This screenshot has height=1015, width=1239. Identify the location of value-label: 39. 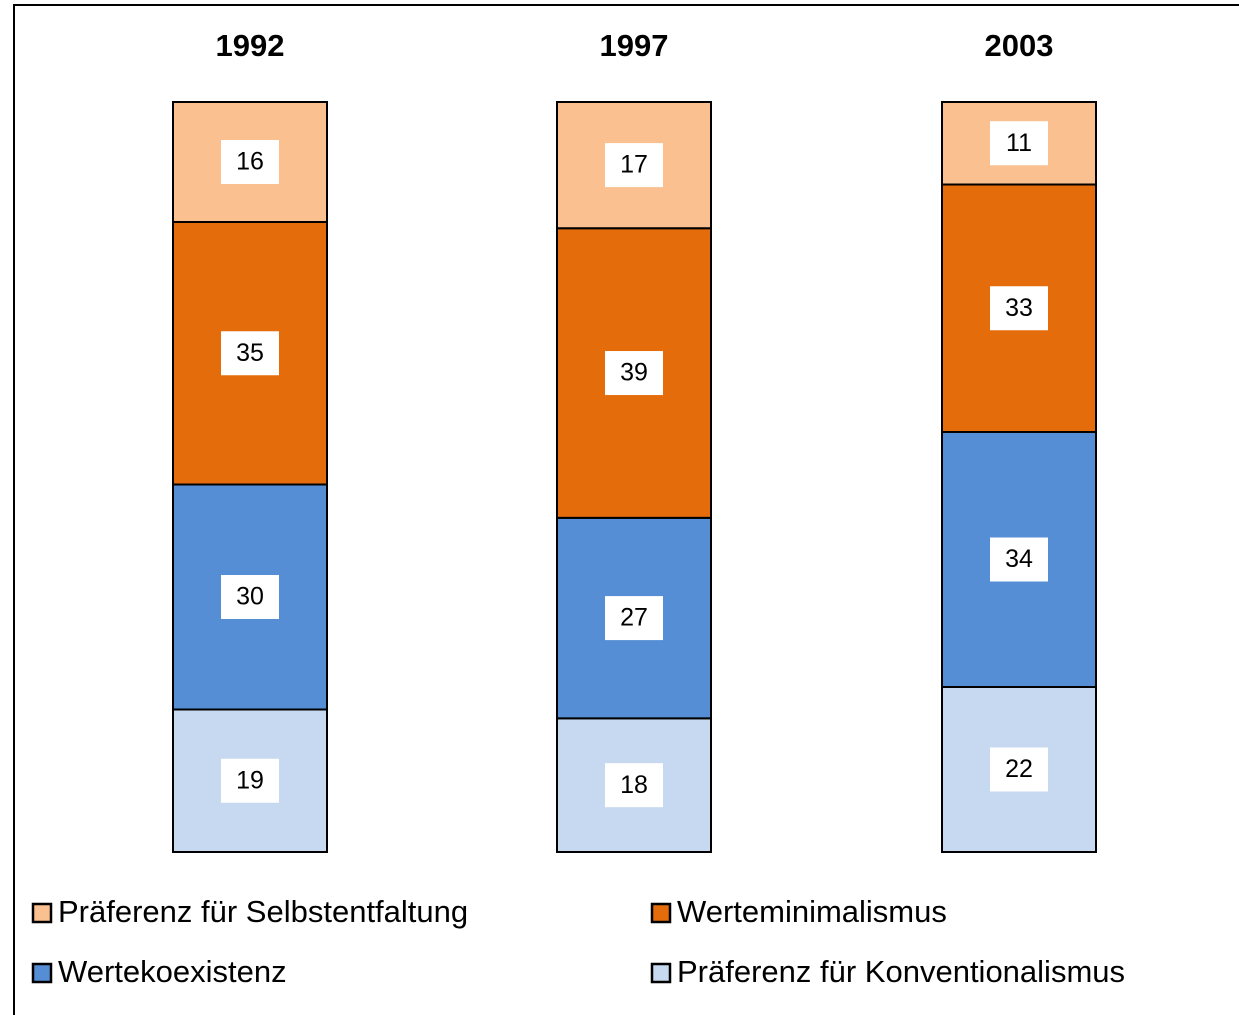
(634, 373).